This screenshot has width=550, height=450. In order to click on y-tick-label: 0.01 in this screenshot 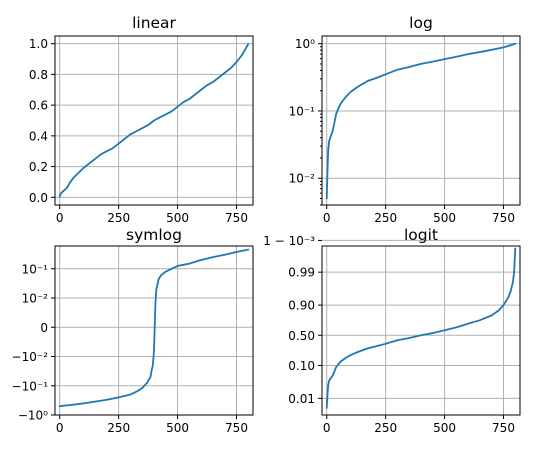, I will do `click(301, 399)`.